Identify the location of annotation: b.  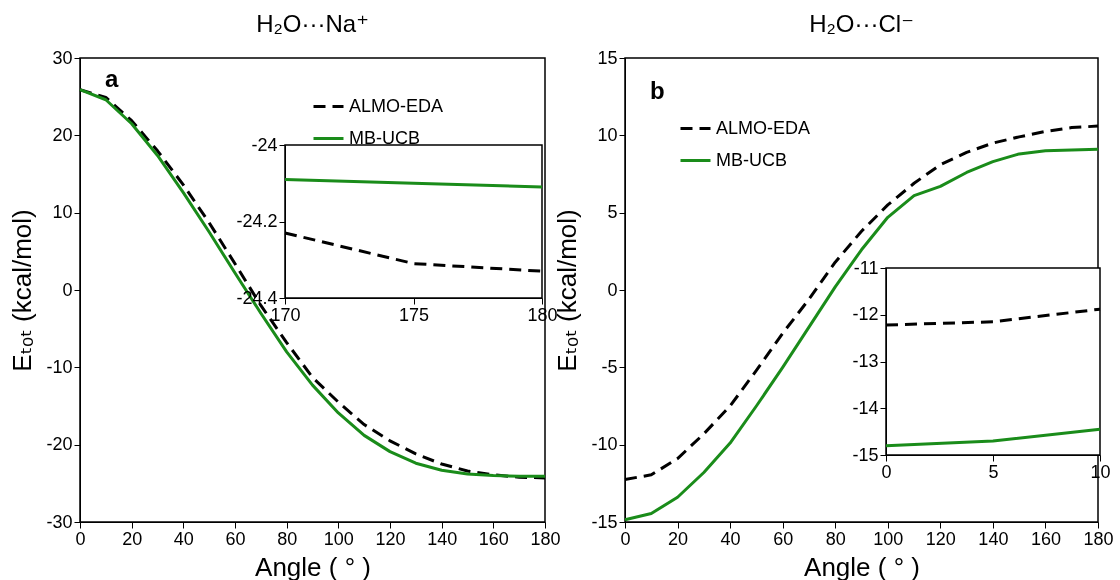
(657, 90).